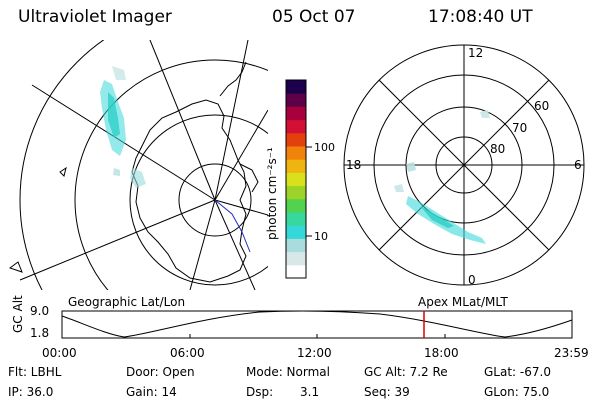 This screenshot has height=400, width=600. What do you see at coordinates (35, 372) in the screenshot?
I see `status-filter: Flt: LBHL` at bounding box center [35, 372].